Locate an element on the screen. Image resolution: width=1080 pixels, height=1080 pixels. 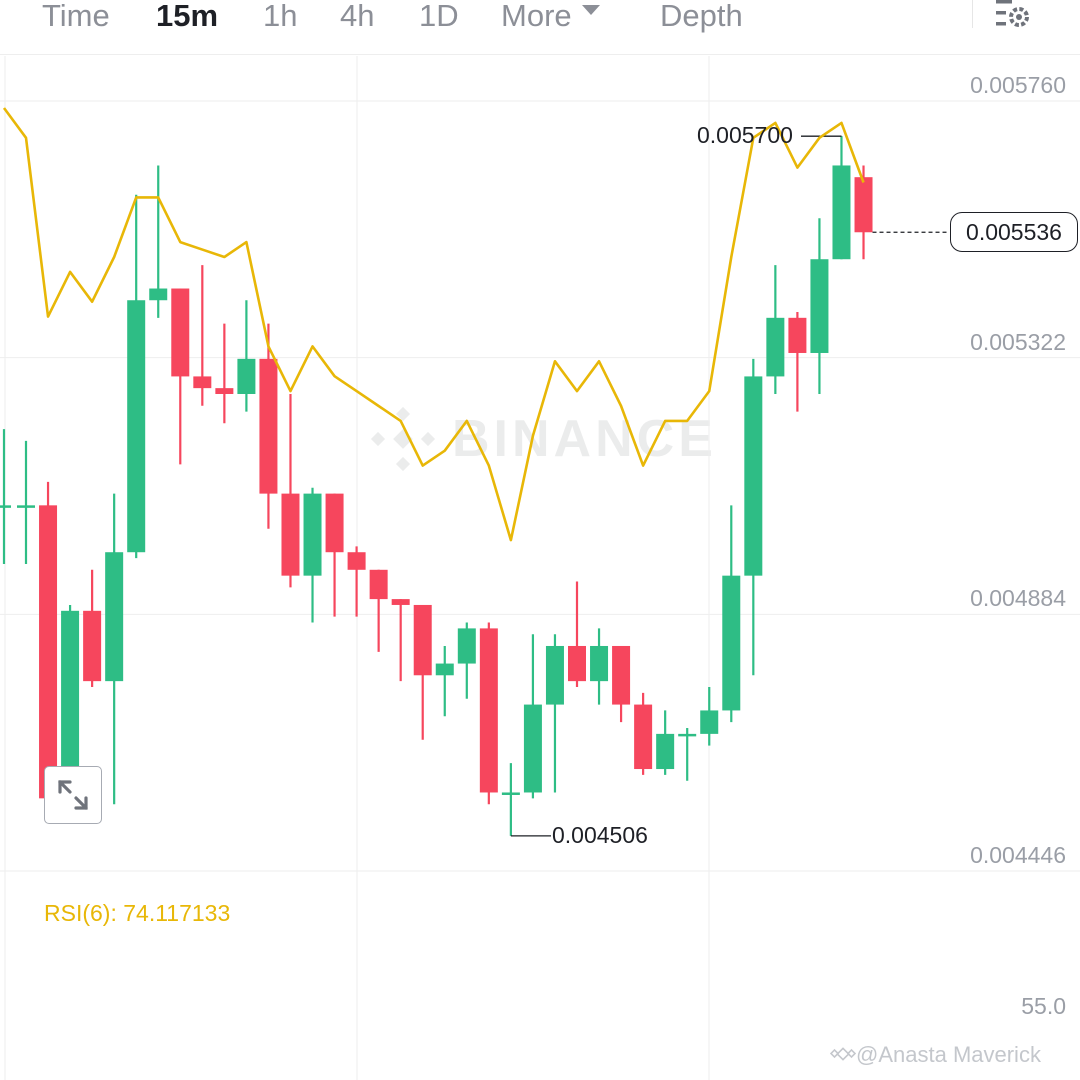
rsi-level-label: 55.0 is located at coordinates (1043, 1006).